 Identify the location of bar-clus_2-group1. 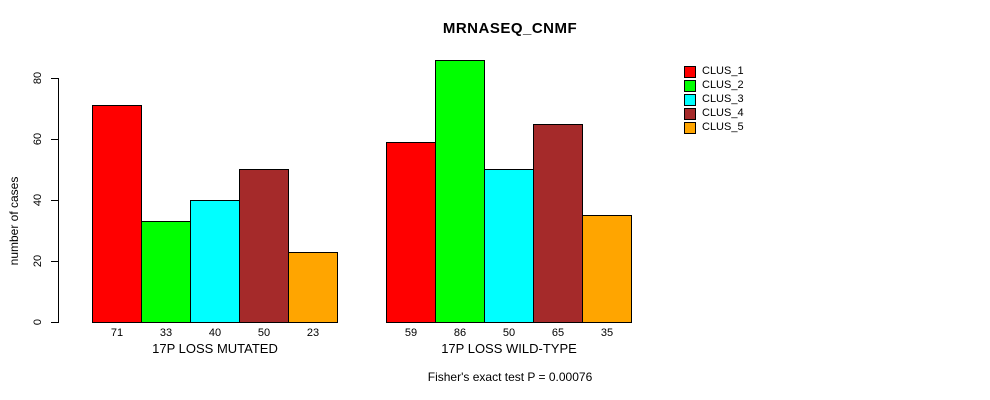
(166, 272).